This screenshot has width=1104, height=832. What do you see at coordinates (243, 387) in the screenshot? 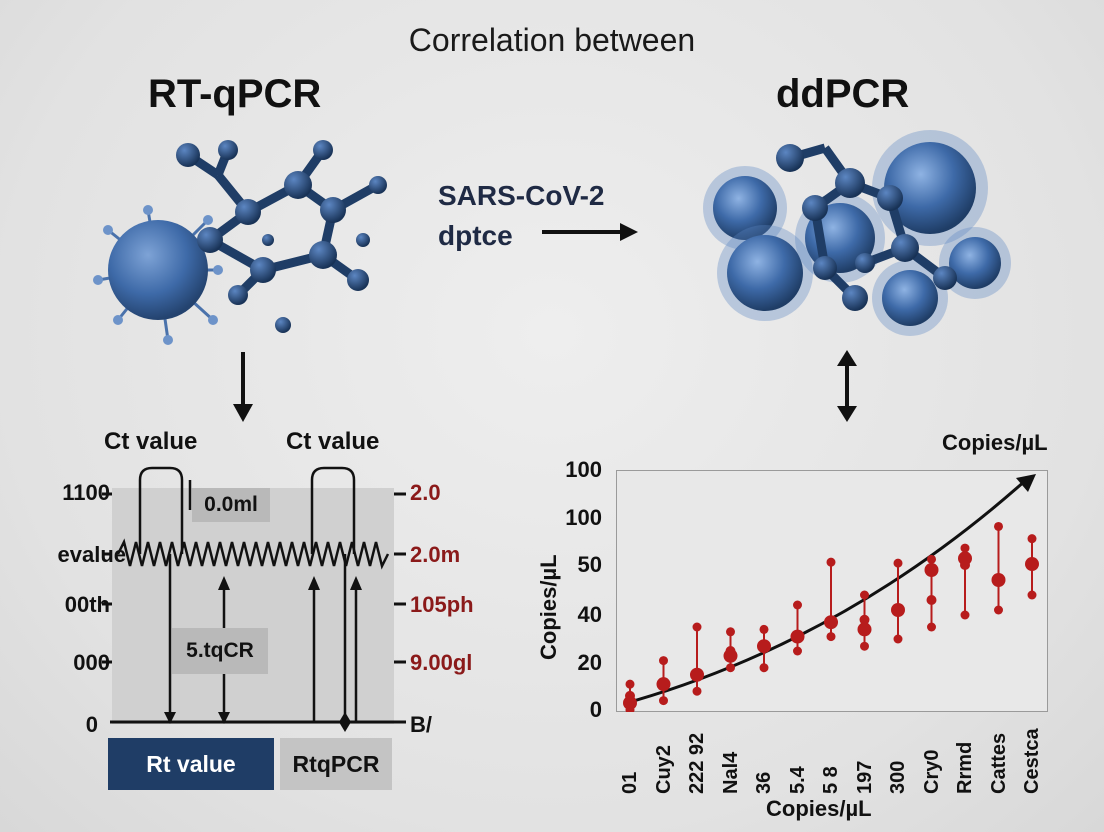
I see `down-arrow-icon` at bounding box center [243, 387].